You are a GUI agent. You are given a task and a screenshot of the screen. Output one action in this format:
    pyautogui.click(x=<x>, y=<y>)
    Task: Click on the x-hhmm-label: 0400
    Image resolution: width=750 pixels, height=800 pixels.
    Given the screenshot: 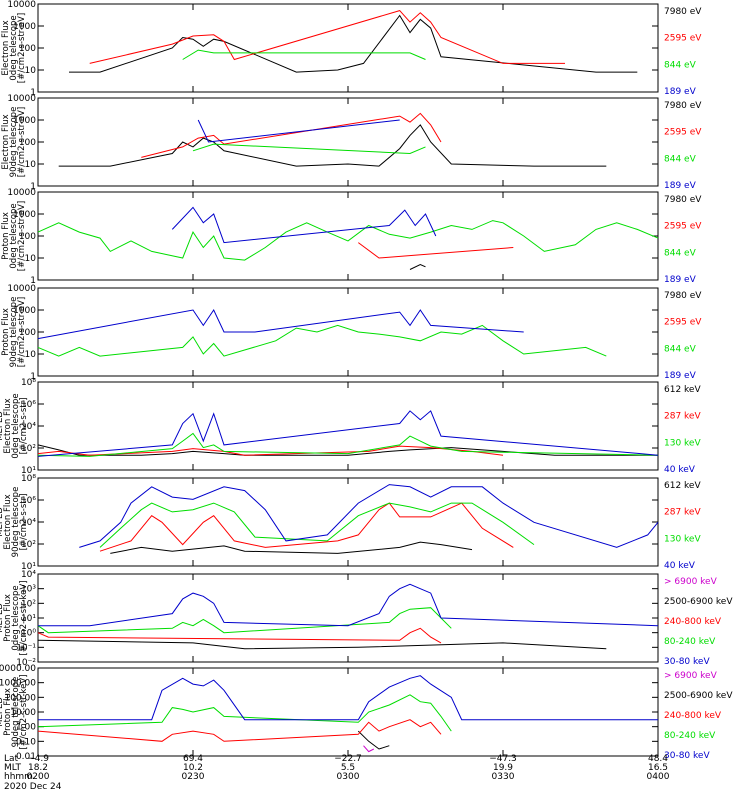 What is the action you would take?
    pyautogui.click(x=658, y=777)
    